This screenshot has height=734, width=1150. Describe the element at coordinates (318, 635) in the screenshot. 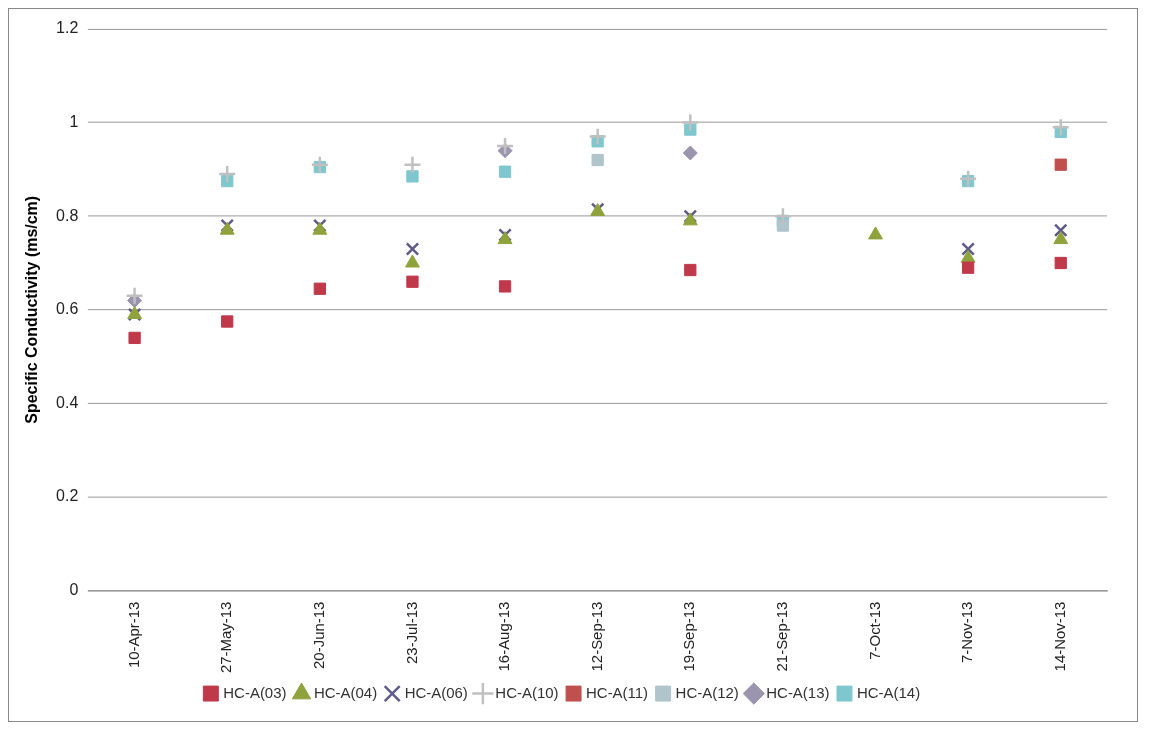

I see `x-tick-label: 20-Jun-13` at that location.